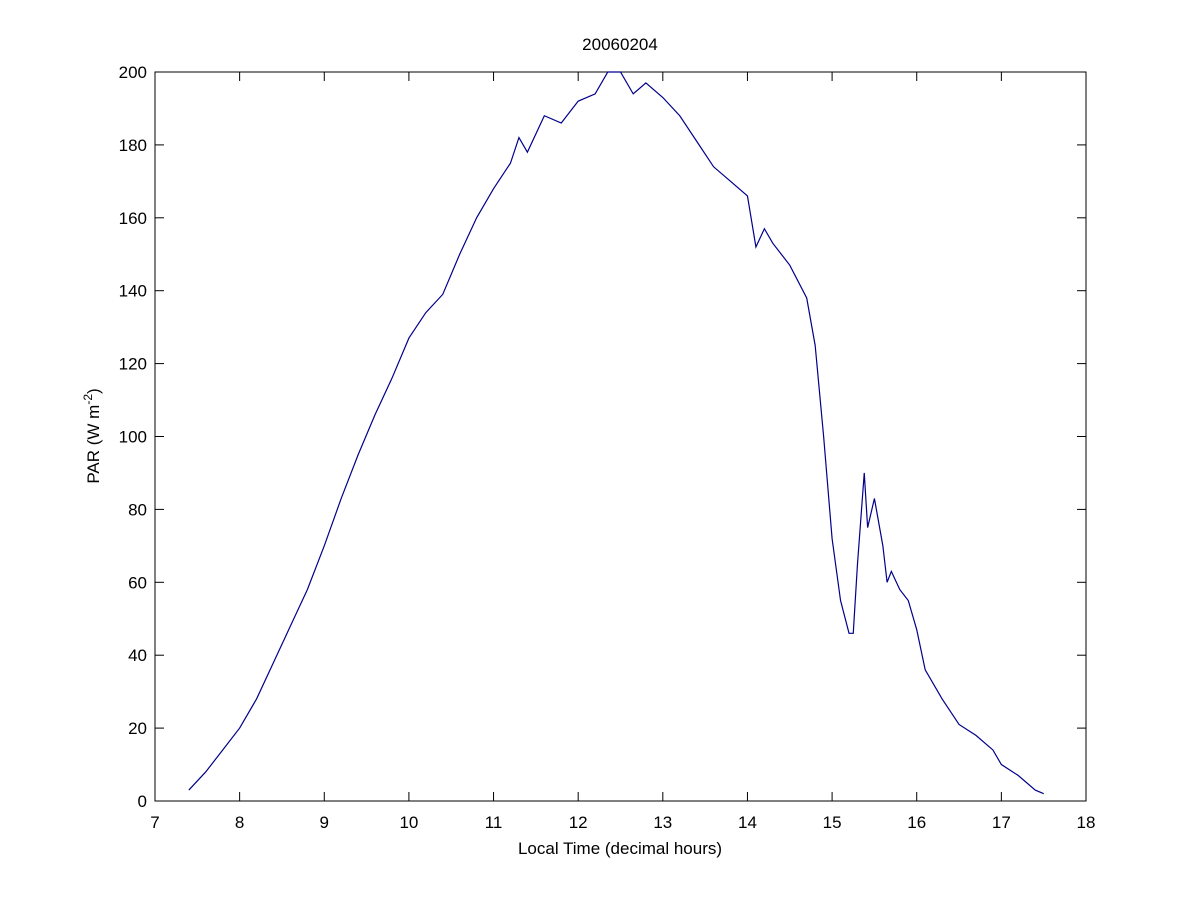  Describe the element at coordinates (239, 822) in the screenshot. I see `x-tick-label: 8` at that location.